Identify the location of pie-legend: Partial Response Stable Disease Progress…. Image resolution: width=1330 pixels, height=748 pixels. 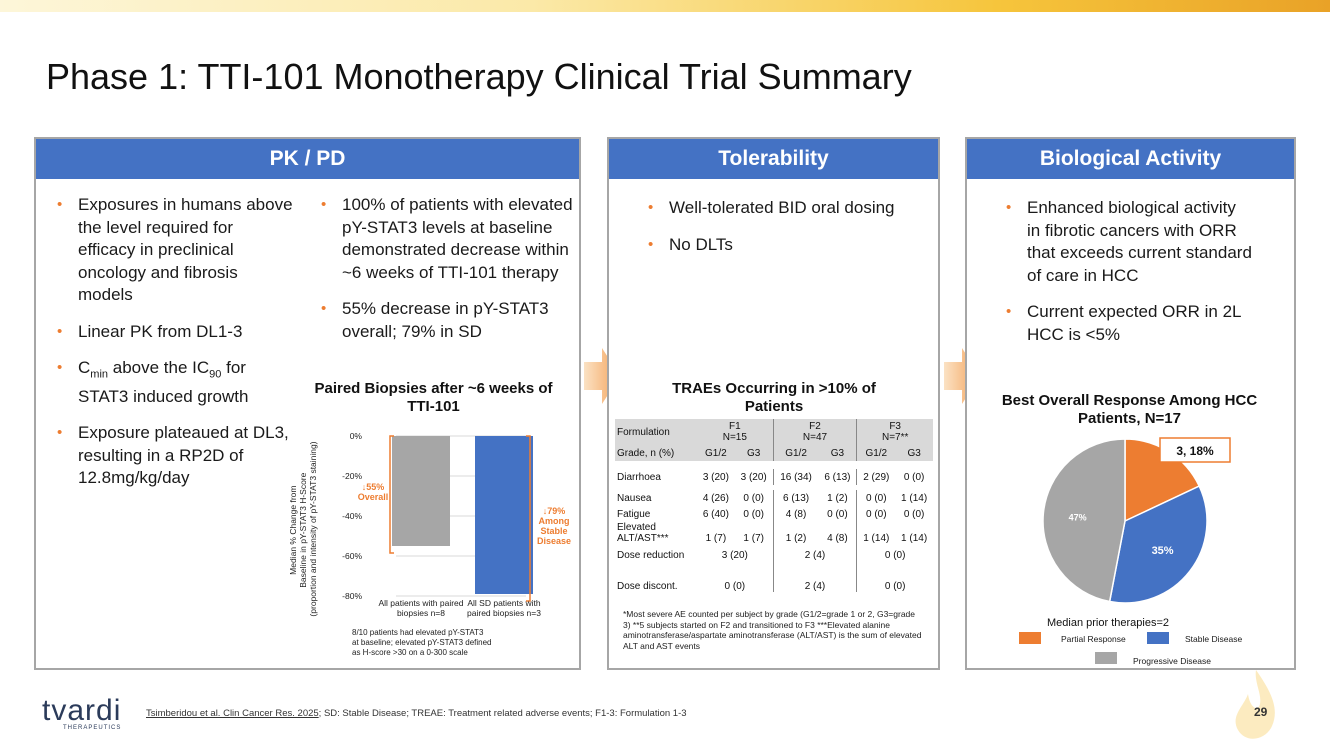
(1149, 652).